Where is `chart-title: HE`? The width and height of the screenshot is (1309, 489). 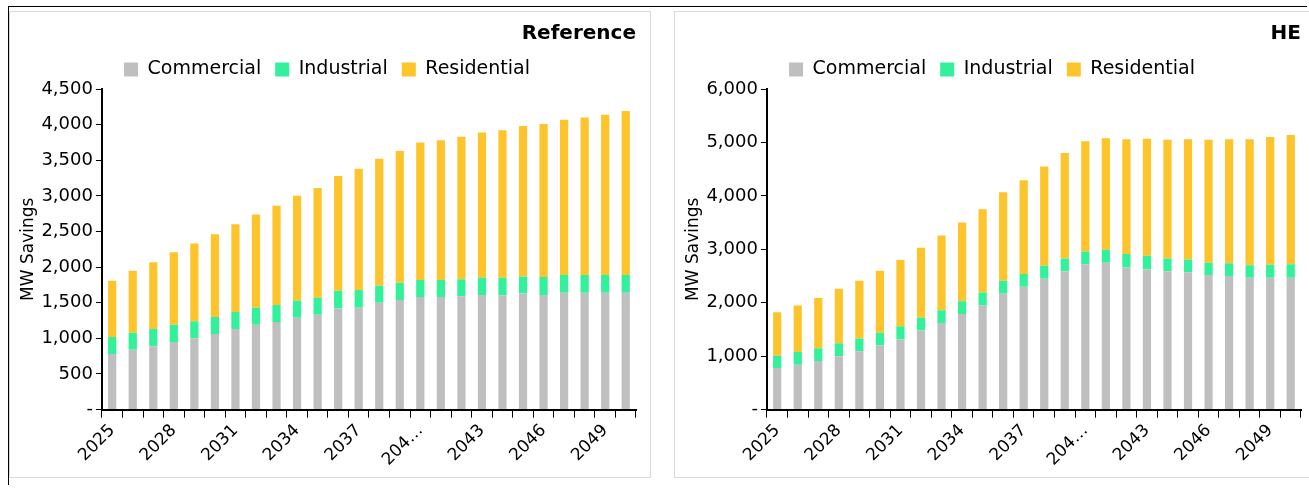 chart-title: HE is located at coordinates (1285, 32).